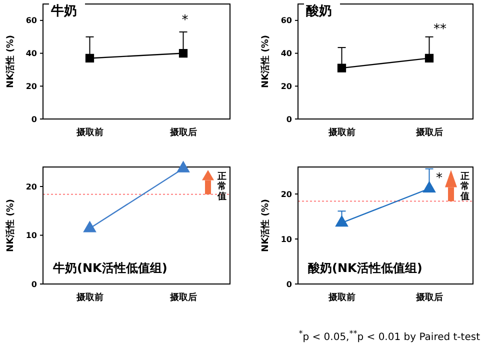  Describe the element at coordinates (63, 11) in the screenshot. I see `chart-title: 牛奶` at that location.